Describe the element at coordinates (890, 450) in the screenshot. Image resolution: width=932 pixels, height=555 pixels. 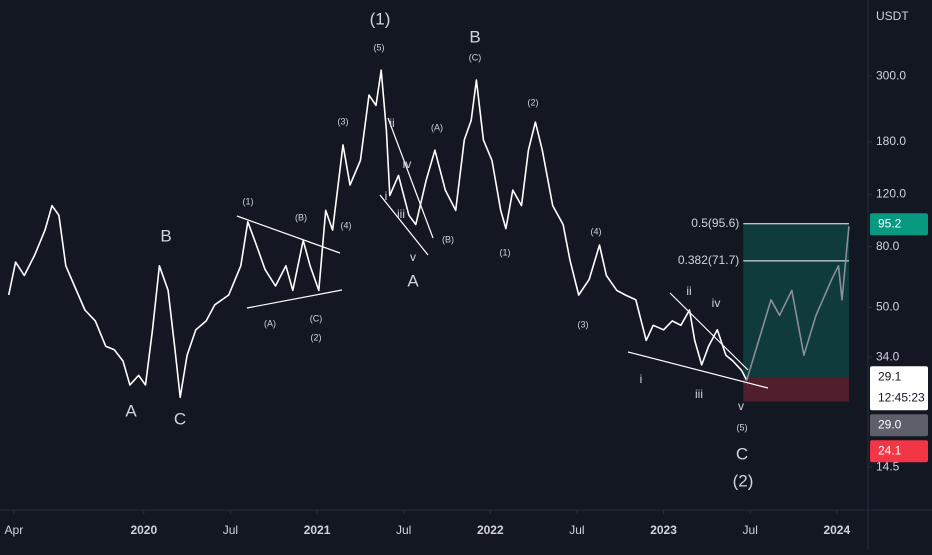
I see `price-tag-label: 24.1` at that location.